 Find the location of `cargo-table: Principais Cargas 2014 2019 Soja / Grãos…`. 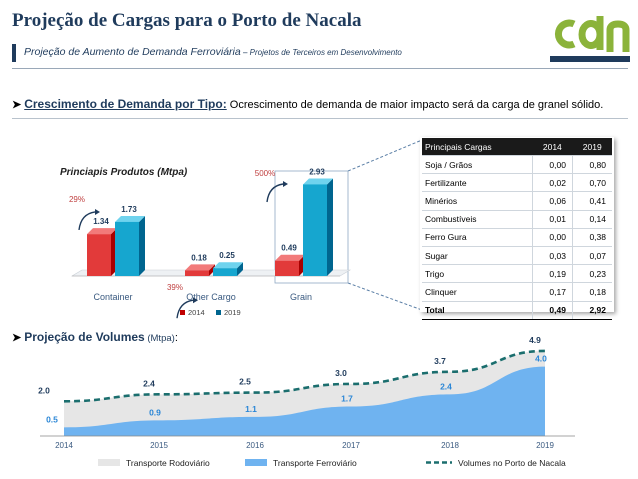

cargo-table: Principais Cargas 2014 2019 Soja / Grãos… is located at coordinates (517, 229).